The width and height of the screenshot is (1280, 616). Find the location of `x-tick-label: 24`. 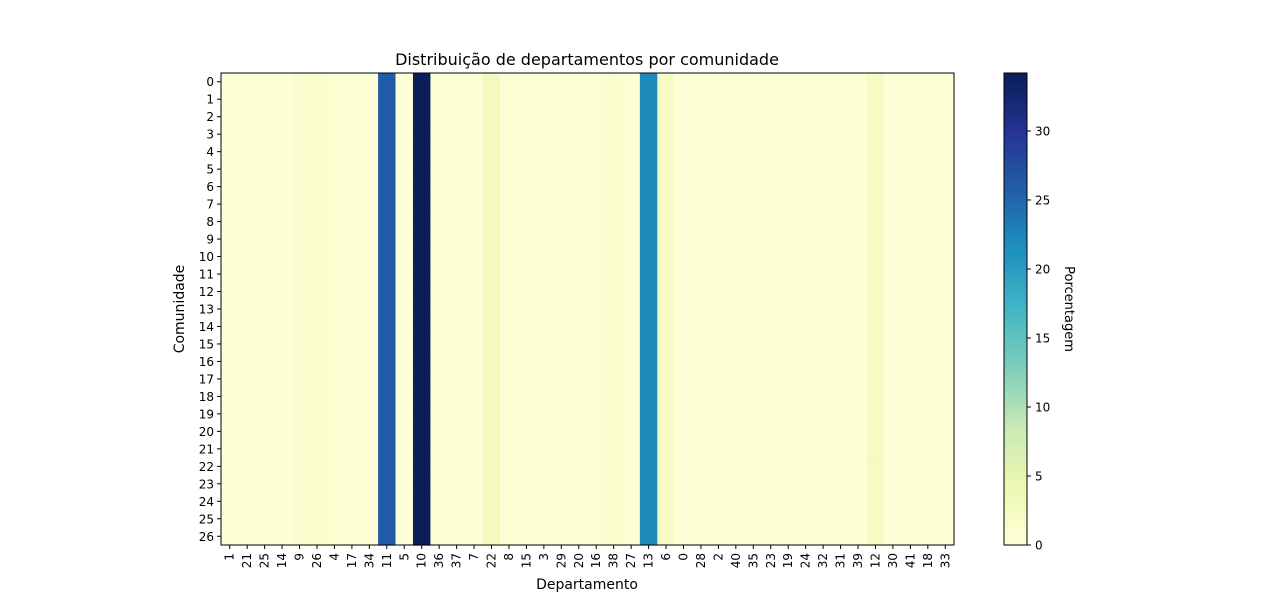

x-tick-label: 24 is located at coordinates (806, 560).